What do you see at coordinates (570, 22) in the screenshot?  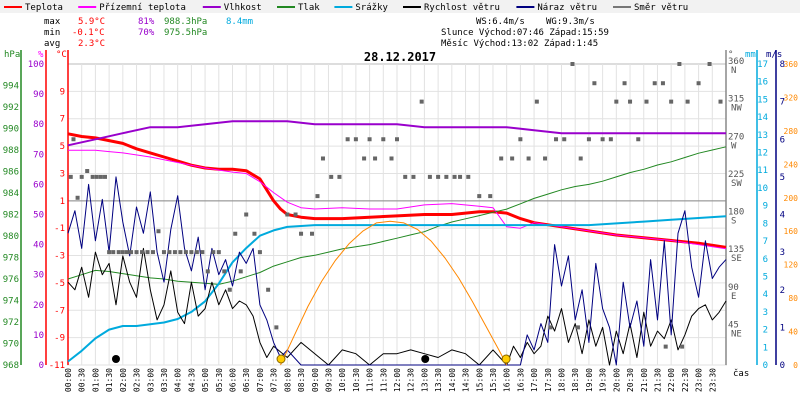 I see `info-wg: WG:9.3m/s` at bounding box center [570, 22].